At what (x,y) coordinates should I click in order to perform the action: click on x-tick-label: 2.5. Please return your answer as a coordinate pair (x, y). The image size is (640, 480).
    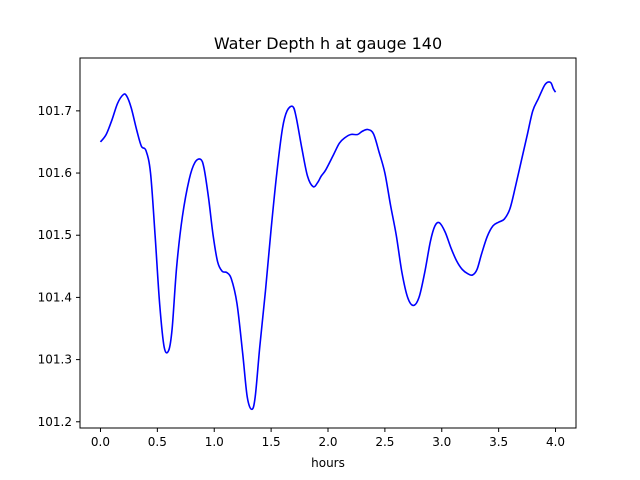
    Looking at the image, I should click on (384, 442).